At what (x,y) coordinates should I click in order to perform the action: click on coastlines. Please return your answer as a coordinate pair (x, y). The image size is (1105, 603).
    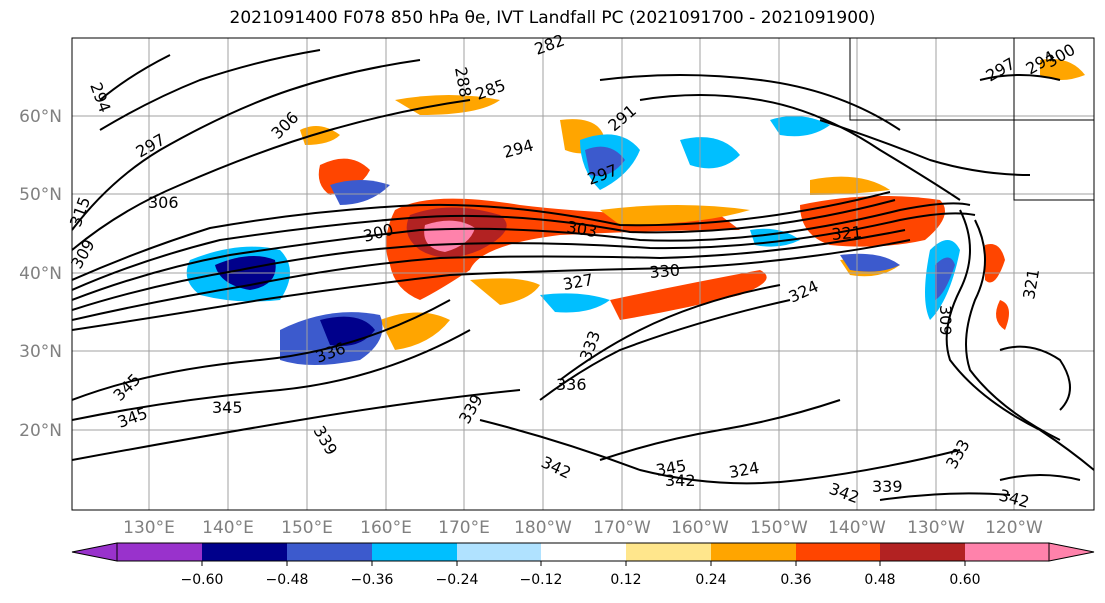
    Looking at the image, I should click on (971, 119).